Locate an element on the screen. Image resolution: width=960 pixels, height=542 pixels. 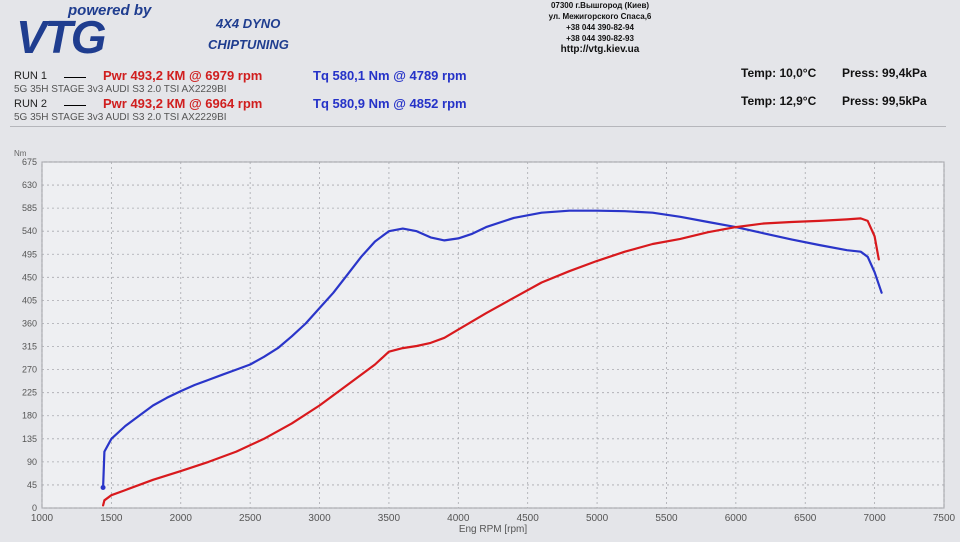
run-2-power: Pwr 493,2 КМ @ 6964 rpm is located at coordinates (183, 103).